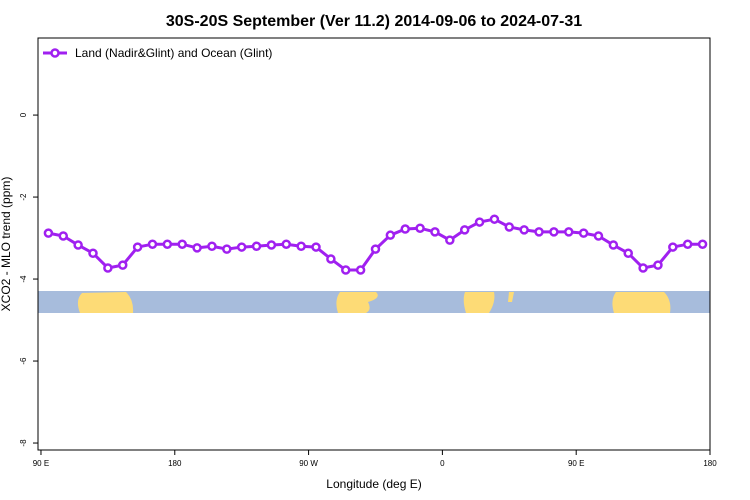 The height and width of the screenshot is (500, 750). What do you see at coordinates (442, 463) in the screenshot?
I see `x-tick-label: 0` at bounding box center [442, 463].